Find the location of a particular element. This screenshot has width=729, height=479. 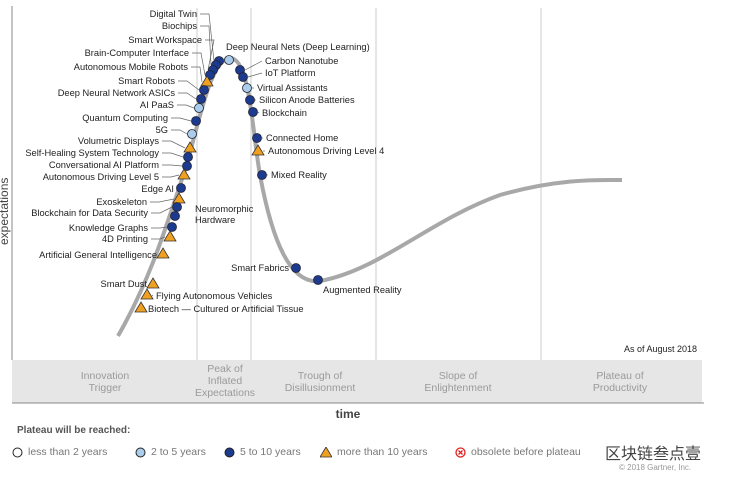

technology-label: Brain-Computer Interface is located at coordinates (137, 53).